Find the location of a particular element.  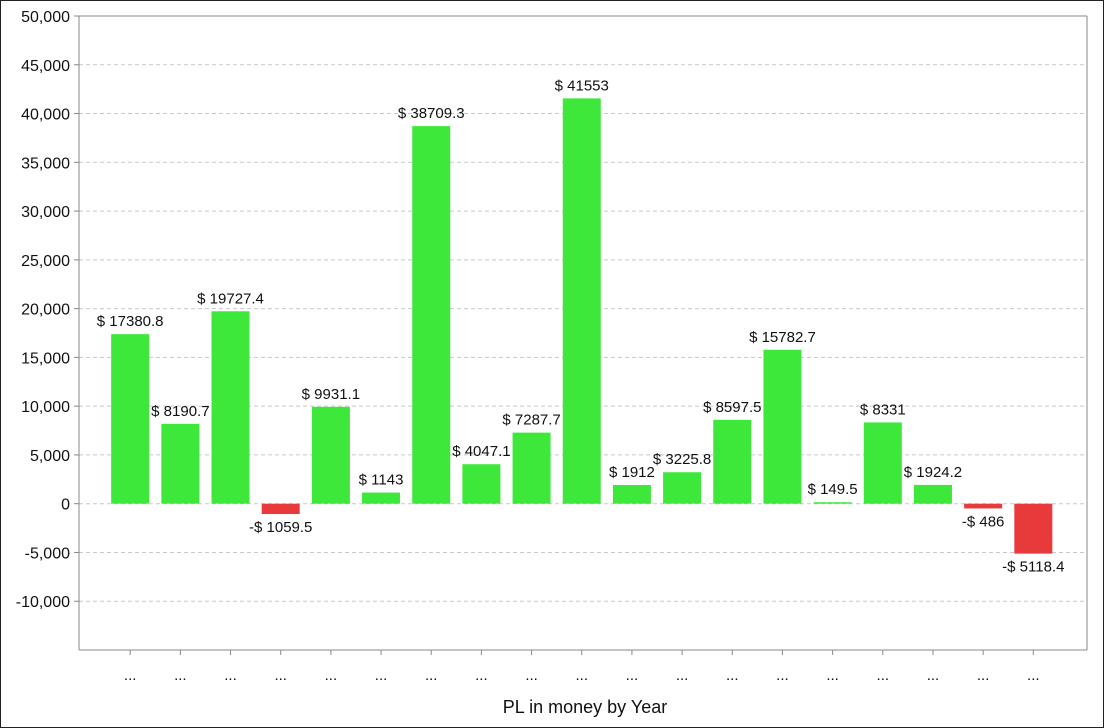

y-tick-label: 25,000 is located at coordinates (45, 261).